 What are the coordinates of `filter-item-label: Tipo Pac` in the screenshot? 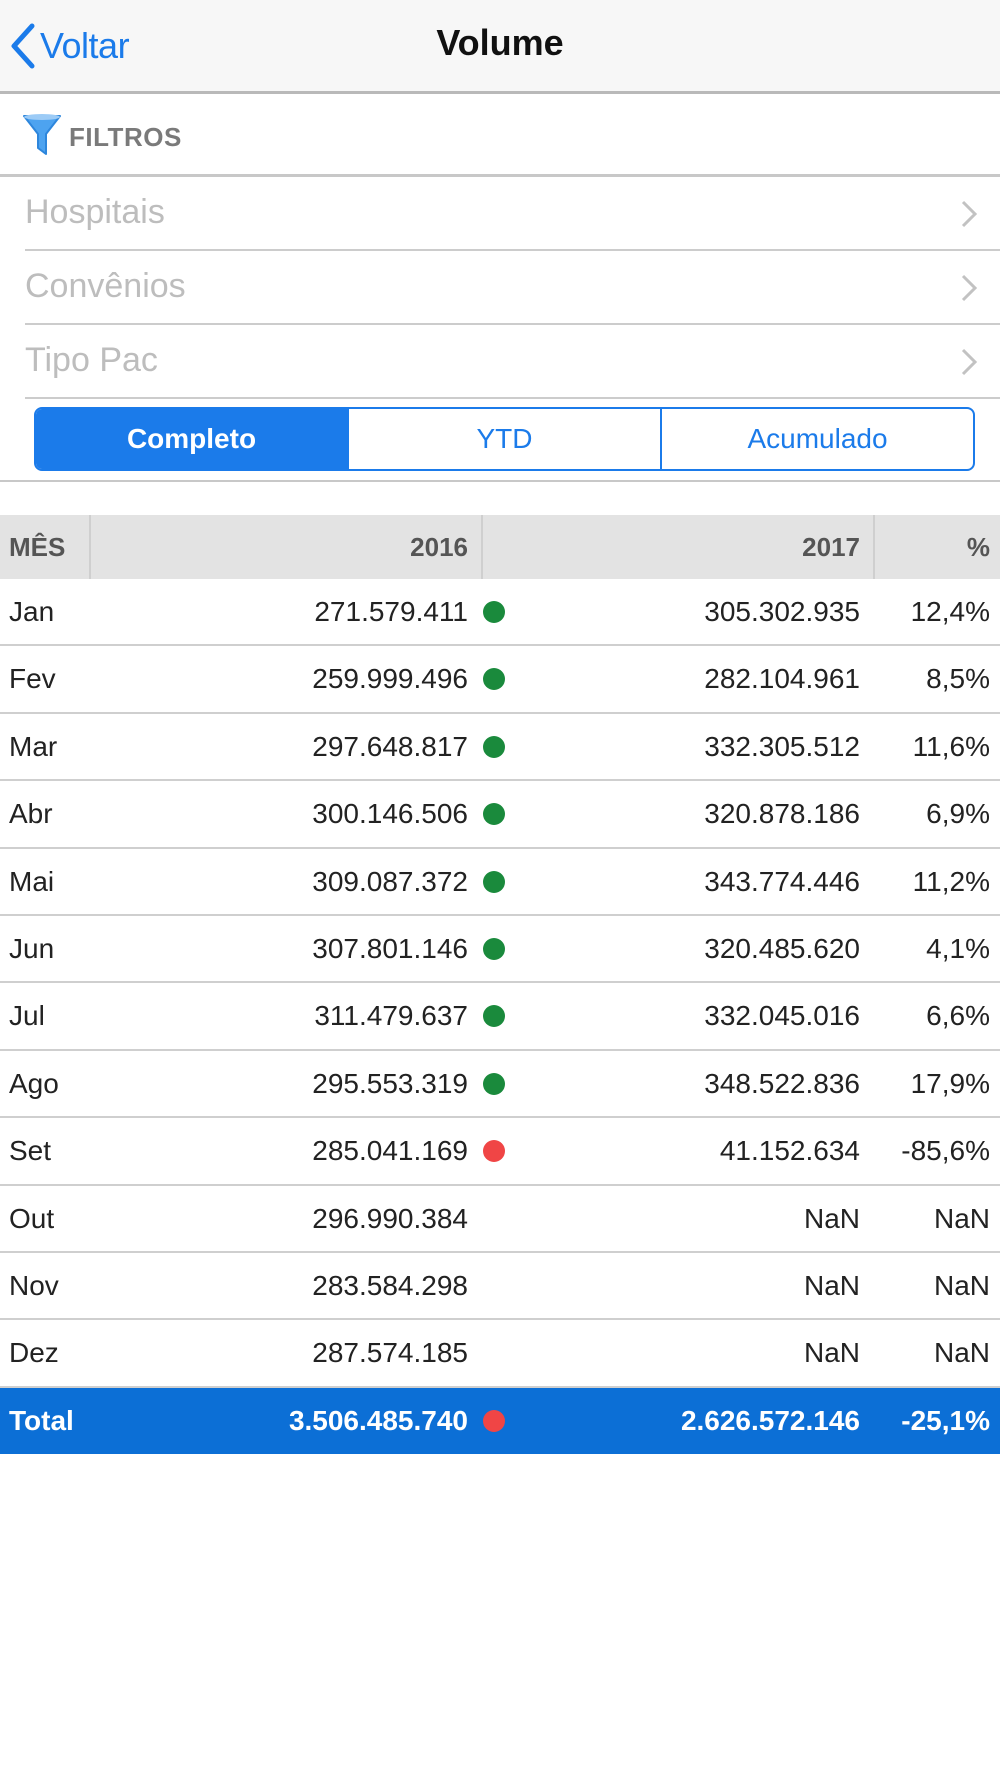 It's located at (91, 360).